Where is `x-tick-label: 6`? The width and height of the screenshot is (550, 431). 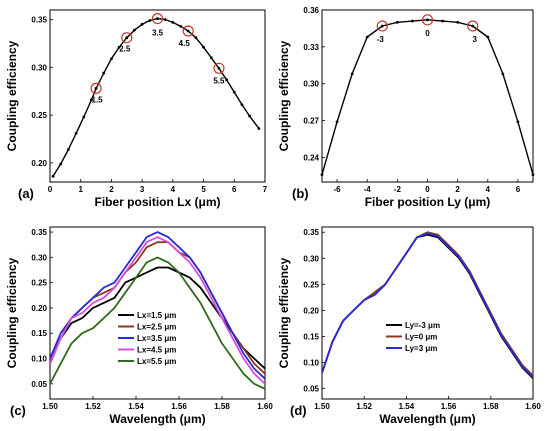 x-tick-label: 6 is located at coordinates (518, 189).